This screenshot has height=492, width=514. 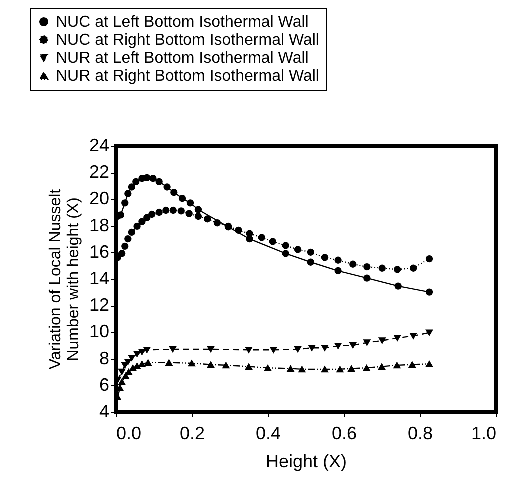 What do you see at coordinates (99, 252) in the screenshot?
I see `y-tick-label: 16` at bounding box center [99, 252].